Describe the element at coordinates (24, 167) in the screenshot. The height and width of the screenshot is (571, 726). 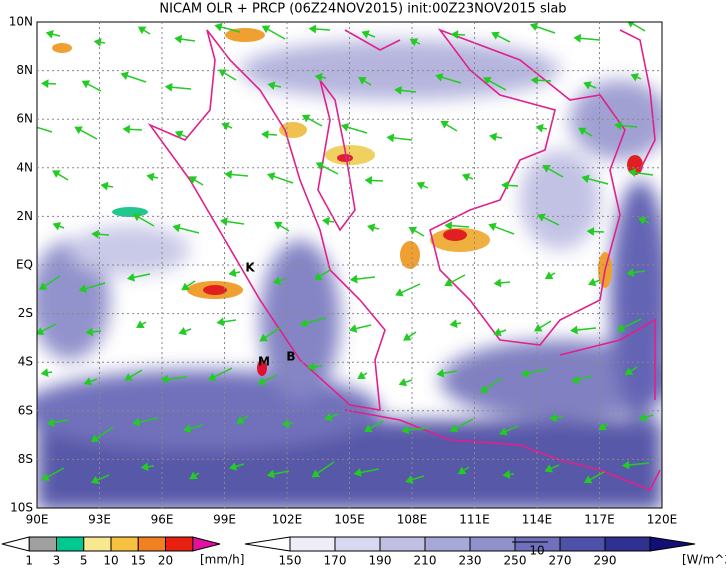
I see `lat-label: 4N` at that location.